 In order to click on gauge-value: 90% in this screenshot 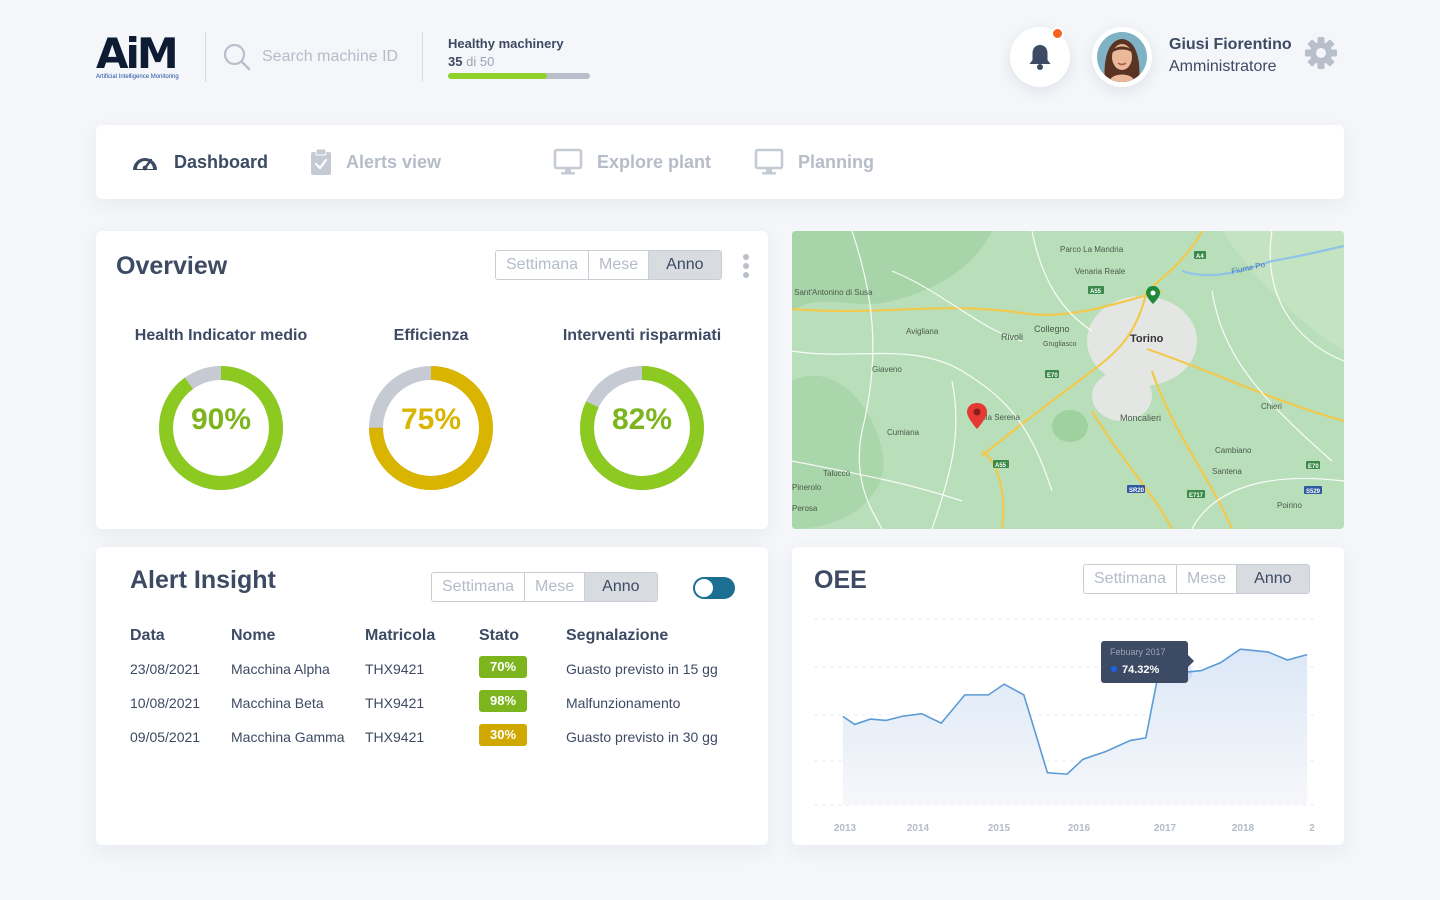, I will do `click(221, 419)`.